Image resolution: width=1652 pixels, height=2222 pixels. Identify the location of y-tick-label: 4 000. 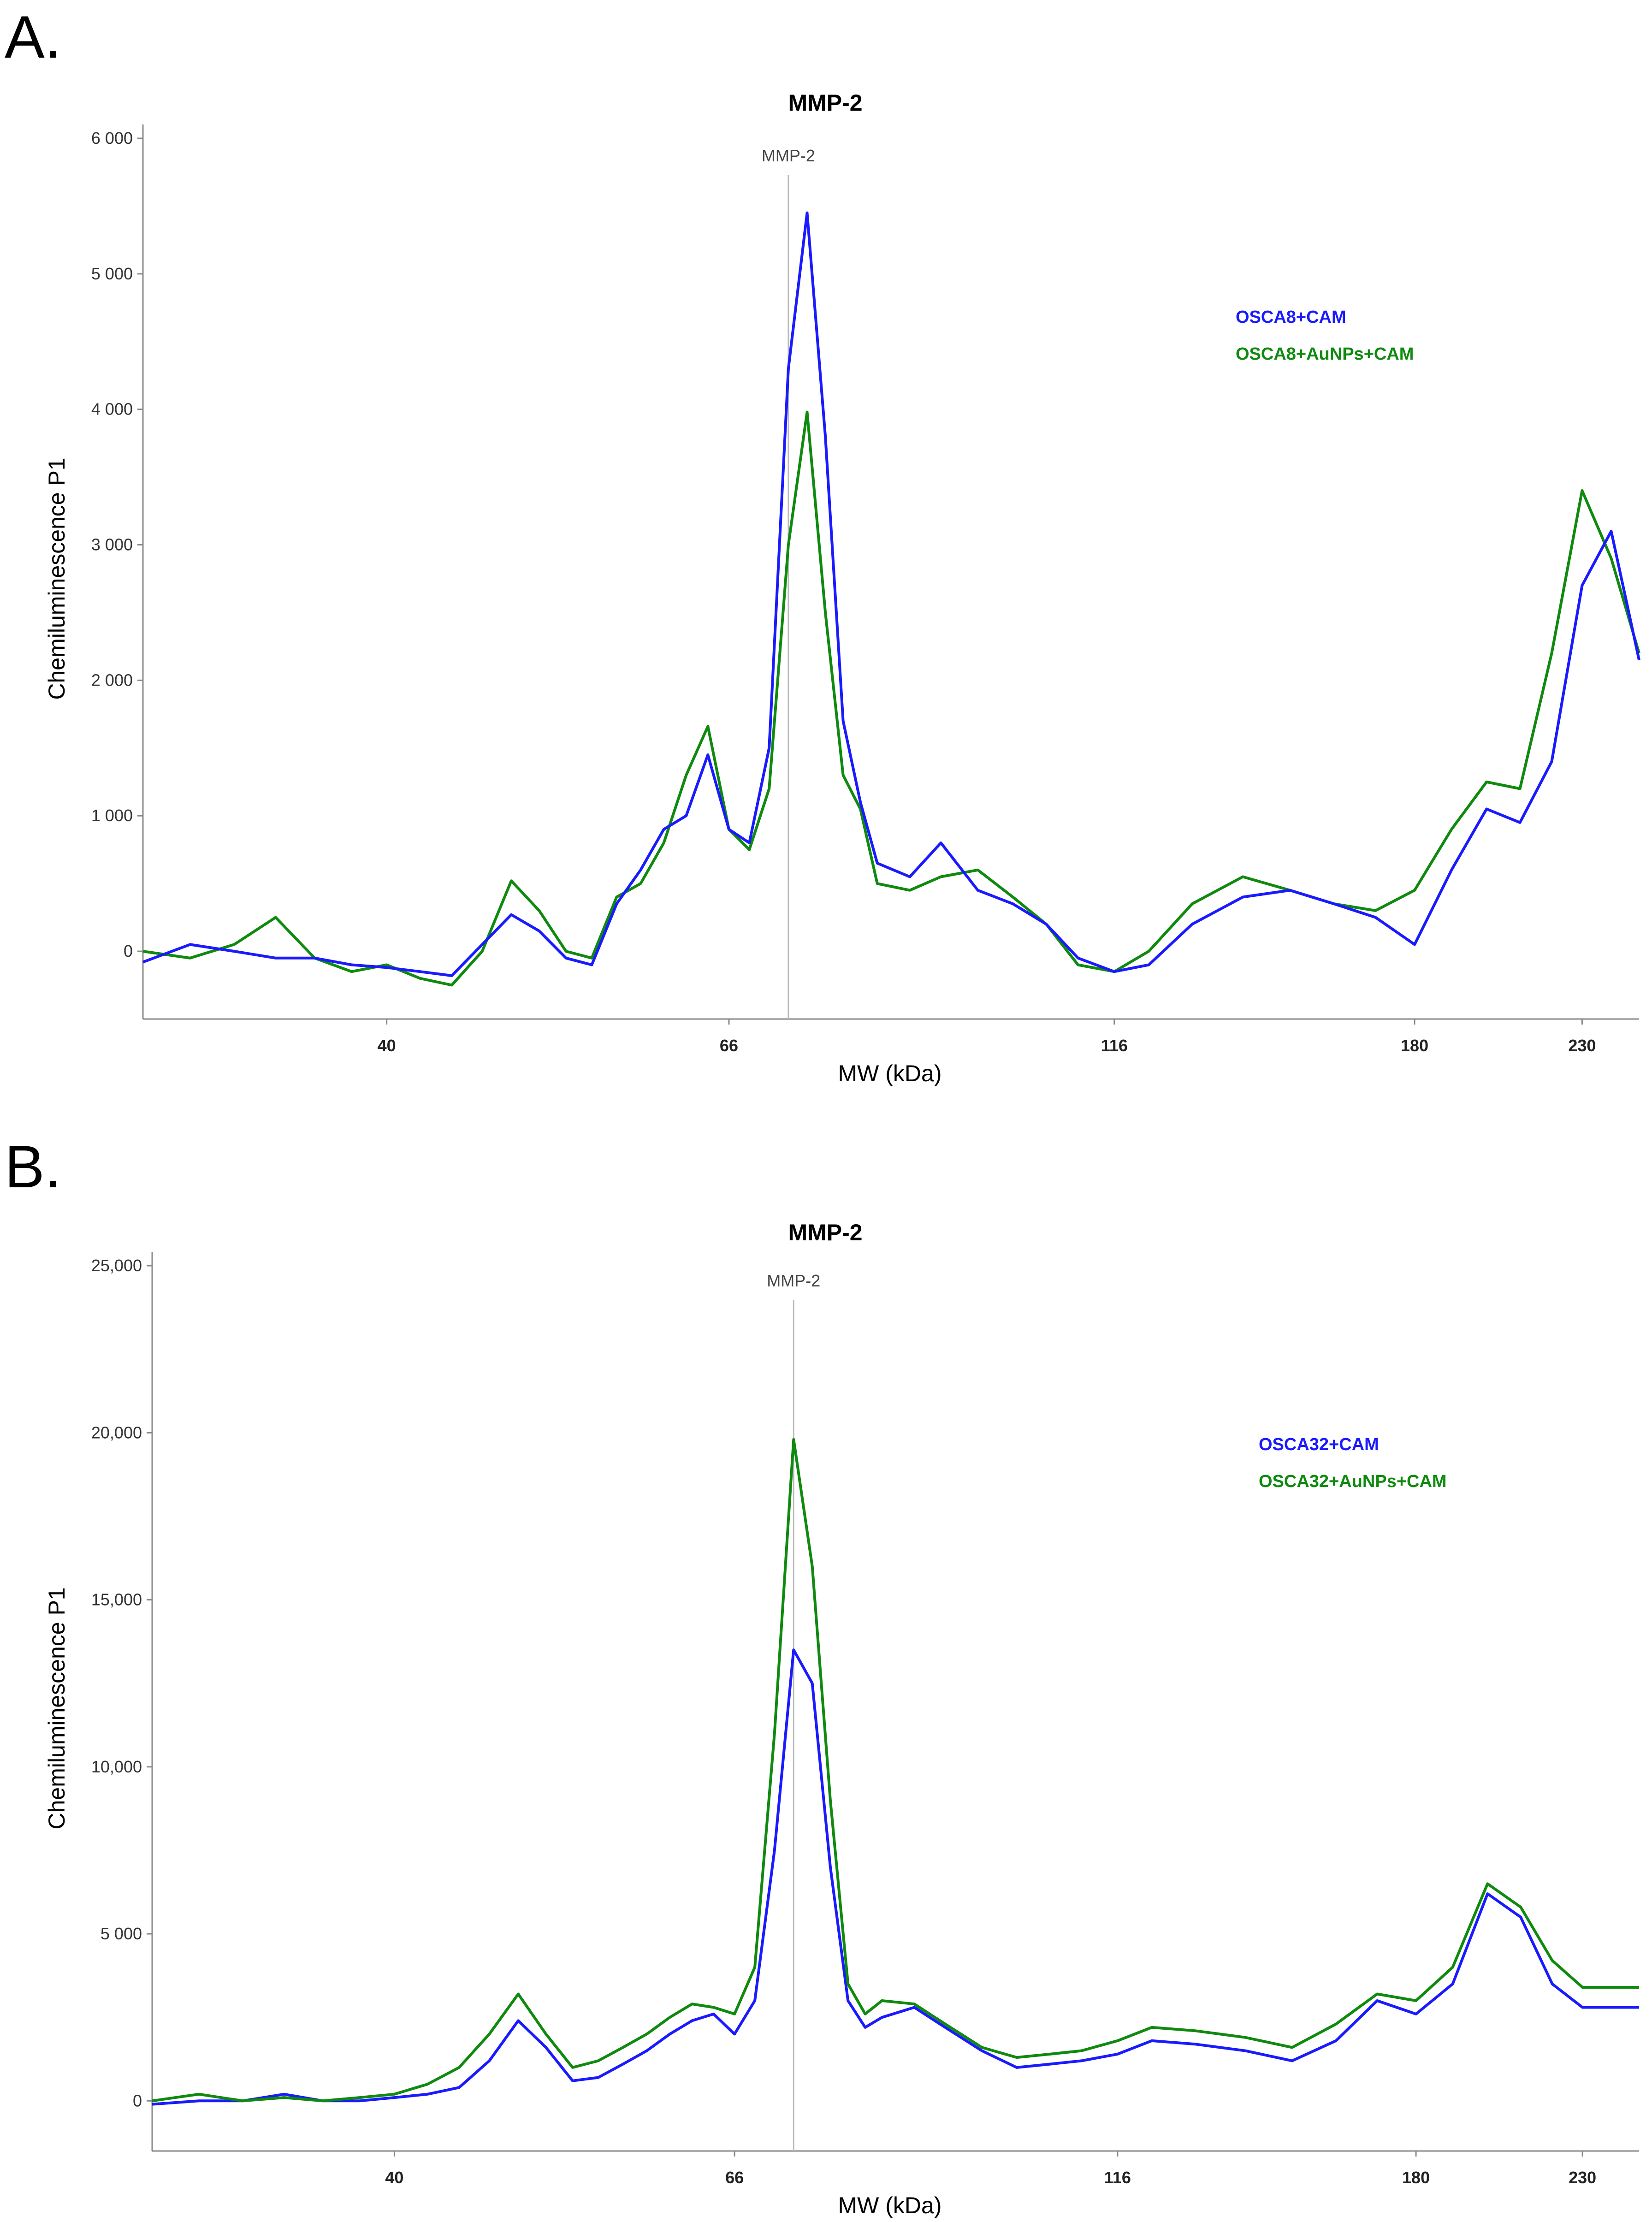
(112, 409).